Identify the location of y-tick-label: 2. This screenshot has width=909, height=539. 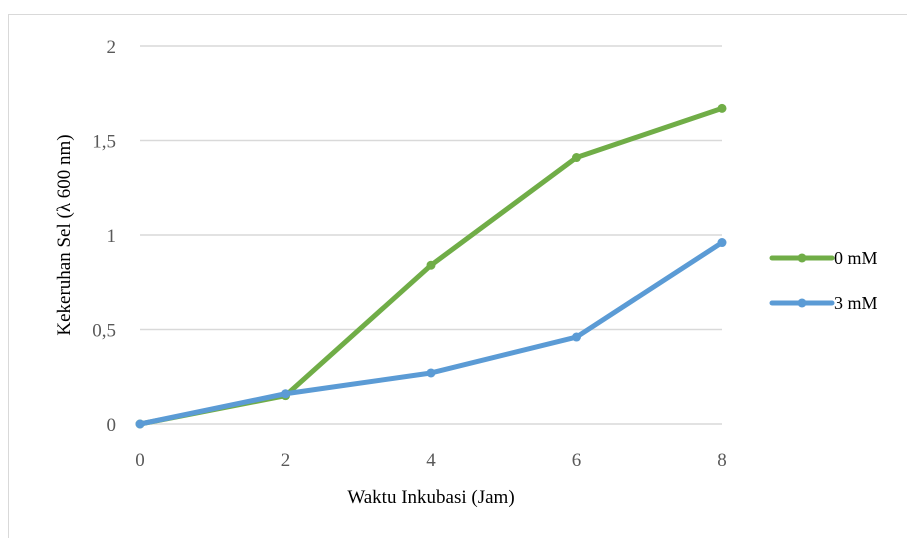
(112, 47).